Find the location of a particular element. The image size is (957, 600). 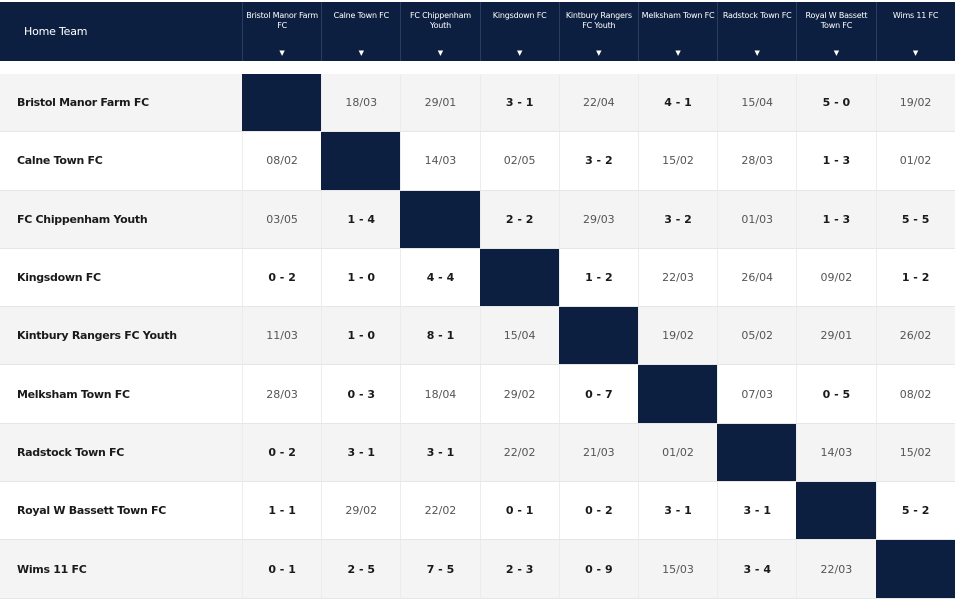

away-team-header: Wims 11 FC ▼ is located at coordinates (915, 31).